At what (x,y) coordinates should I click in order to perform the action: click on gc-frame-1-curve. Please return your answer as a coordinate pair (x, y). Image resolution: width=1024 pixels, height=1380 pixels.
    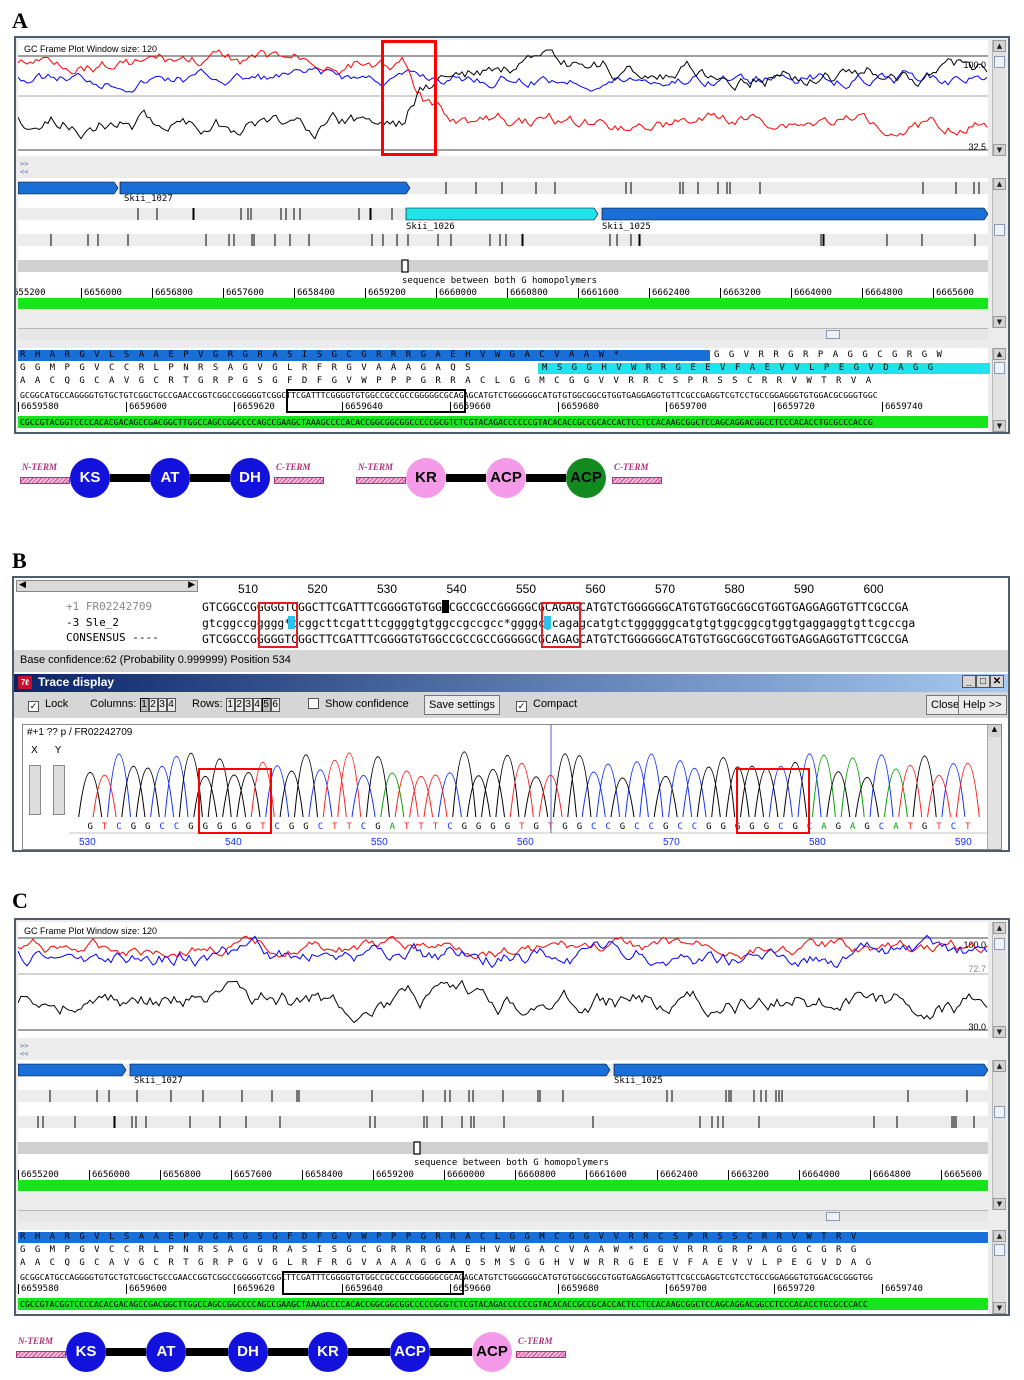
    Looking at the image, I should click on (503, 947).